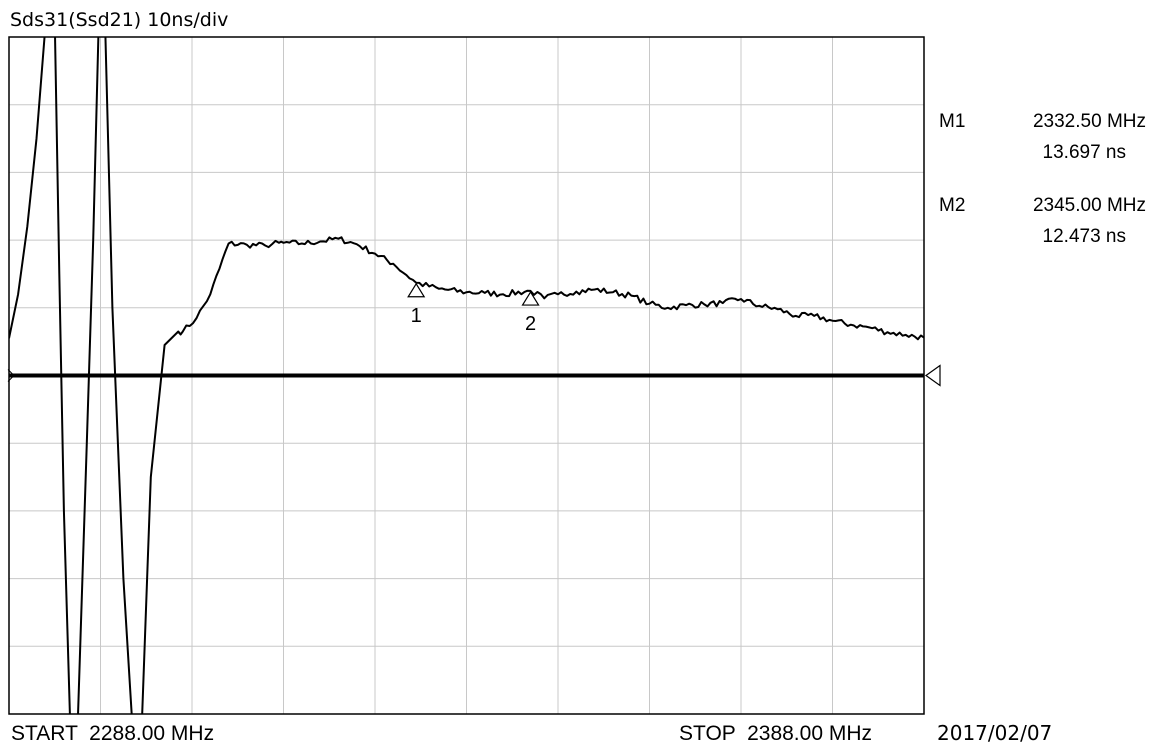 Image resolution: width=1156 pixels, height=745 pixels. What do you see at coordinates (530, 298) in the screenshot?
I see `marker-2-triangle` at bounding box center [530, 298].